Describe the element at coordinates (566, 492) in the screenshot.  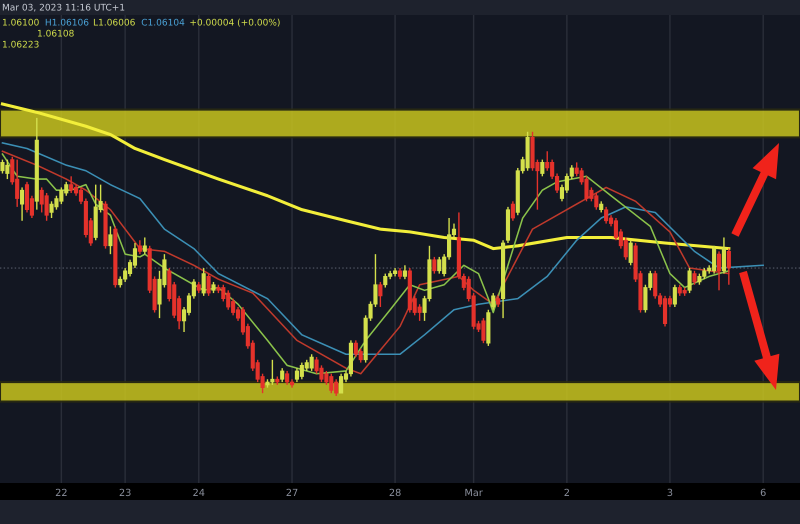
I see `x-tick-label: 2` at that location.